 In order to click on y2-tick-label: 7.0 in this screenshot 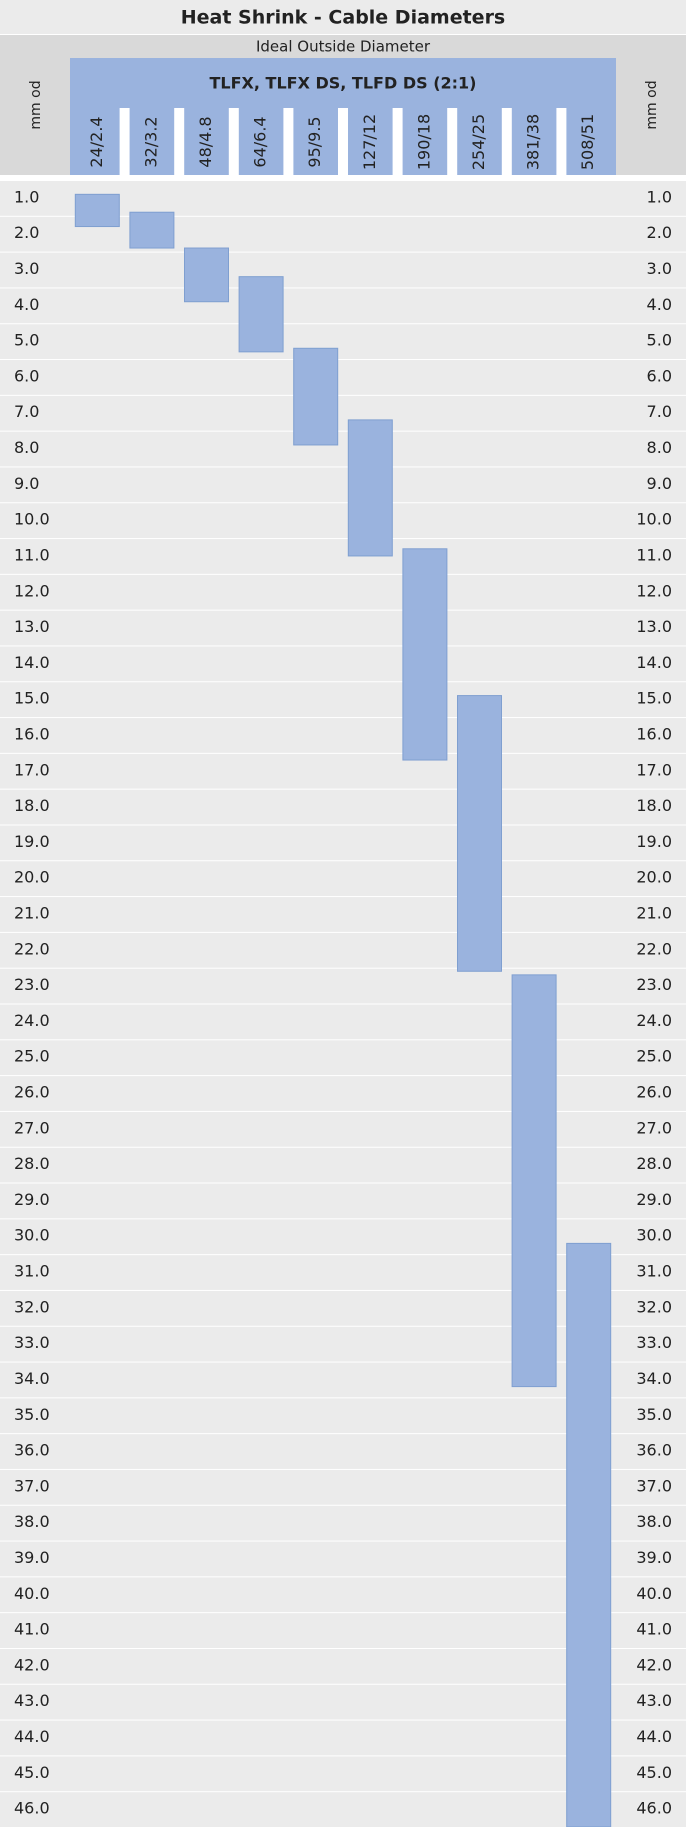, I will do `click(659, 411)`.